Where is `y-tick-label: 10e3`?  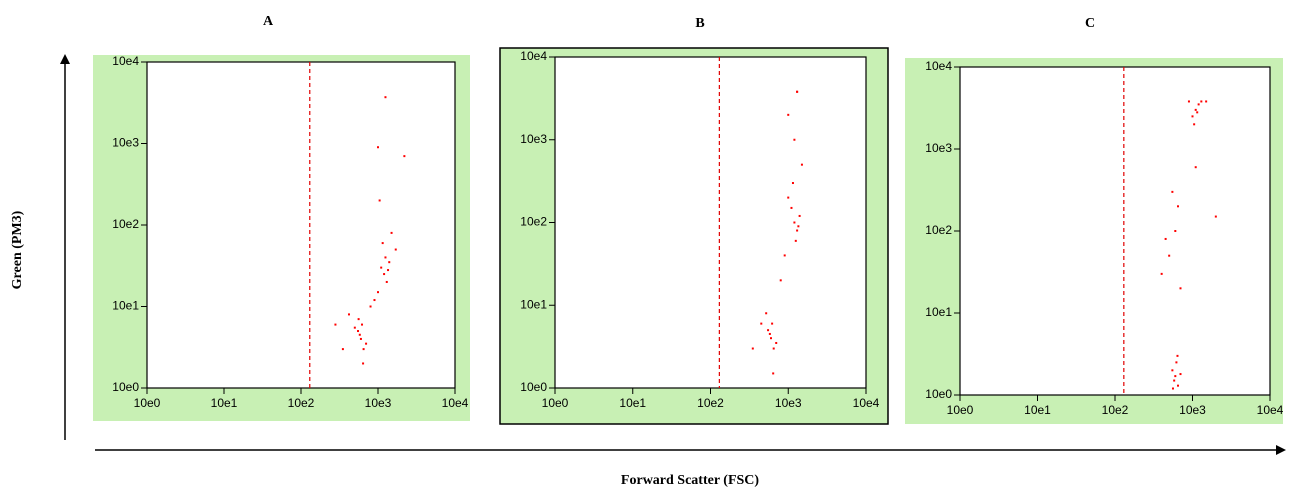 y-tick-label: 10e3 is located at coordinates (125, 143).